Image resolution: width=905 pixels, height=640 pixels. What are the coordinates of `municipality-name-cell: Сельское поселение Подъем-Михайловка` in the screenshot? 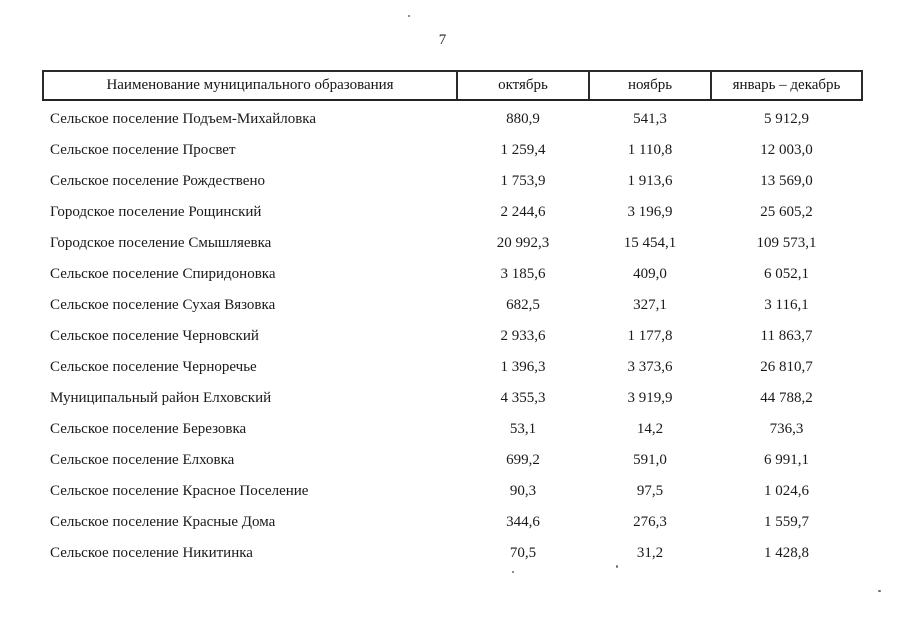 It's located at (183, 119).